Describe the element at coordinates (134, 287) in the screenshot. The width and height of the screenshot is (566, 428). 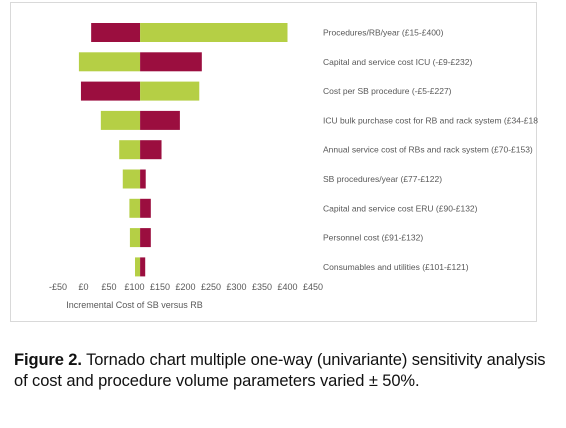
I see `x-tick-label: £100` at that location.